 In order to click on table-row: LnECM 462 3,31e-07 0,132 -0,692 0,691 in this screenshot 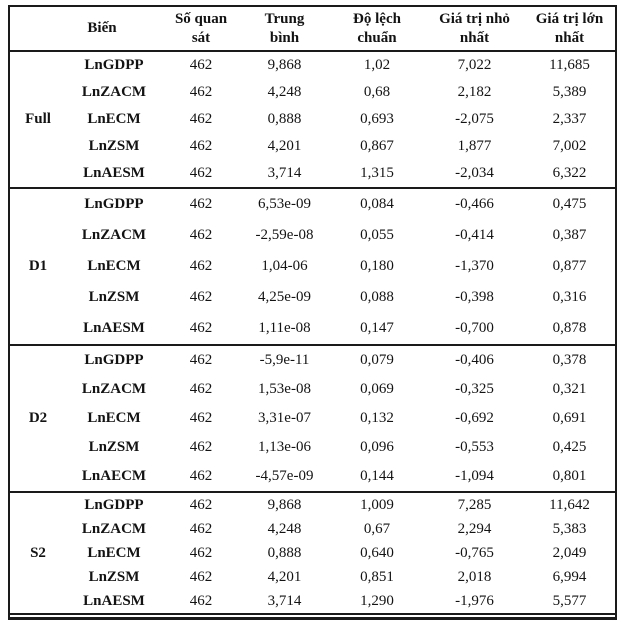, I will do `click(340, 418)`.